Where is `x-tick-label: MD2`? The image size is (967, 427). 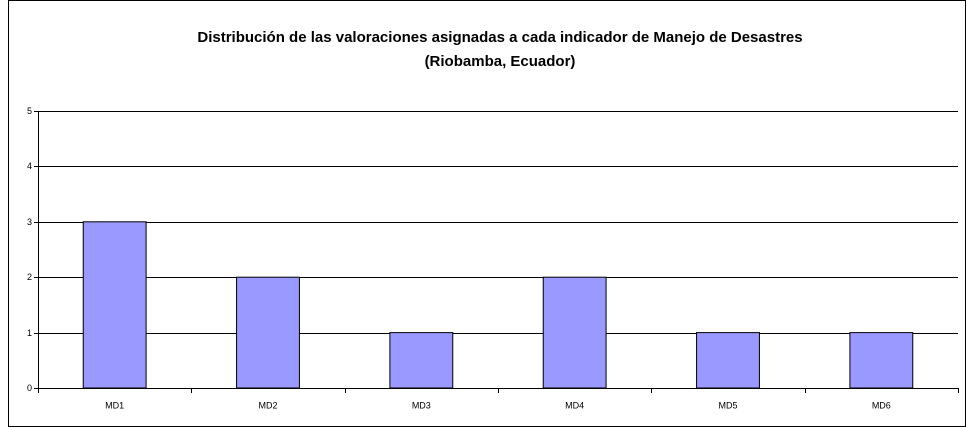
x-tick-label: MD2 is located at coordinates (267, 405).